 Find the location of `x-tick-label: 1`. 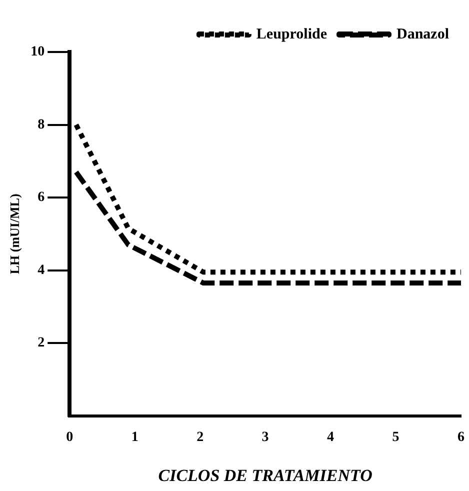

x-tick-label: 1 is located at coordinates (134, 437).